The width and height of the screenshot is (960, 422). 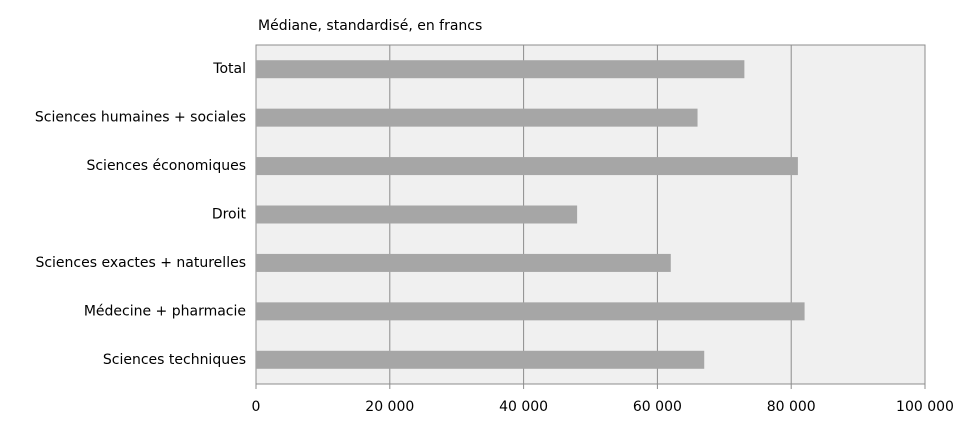 What do you see at coordinates (256, 407) in the screenshot?
I see `x-tick-label: 0` at bounding box center [256, 407].